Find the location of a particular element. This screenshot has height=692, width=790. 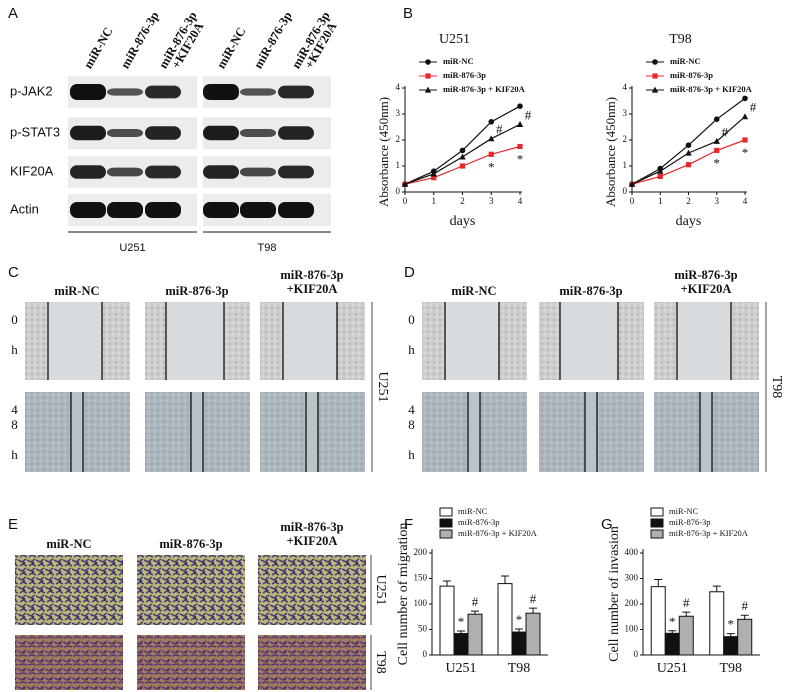

panel-label: B is located at coordinates (408, 13).